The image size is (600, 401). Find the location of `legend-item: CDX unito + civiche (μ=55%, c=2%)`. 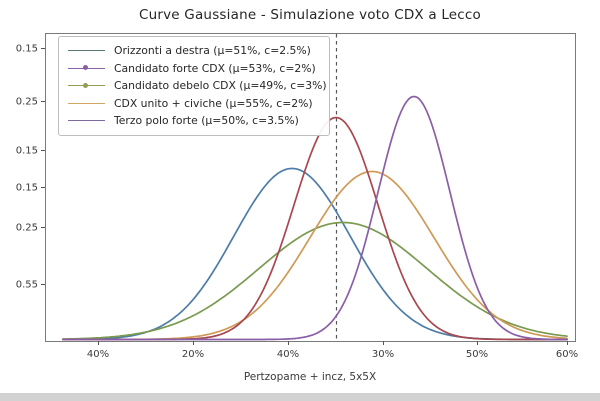

legend-item: CDX unito + civiche (μ=55%, c=2%) is located at coordinates (194, 104).